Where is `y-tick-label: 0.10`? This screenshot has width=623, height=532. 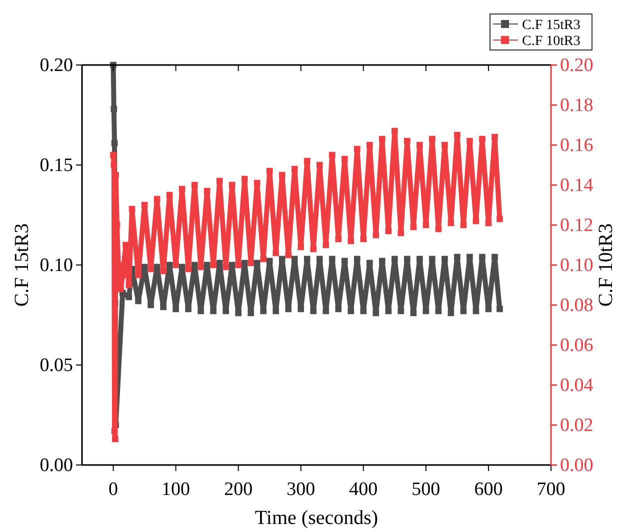
y-tick-label: 0.10 is located at coordinates (56, 265).